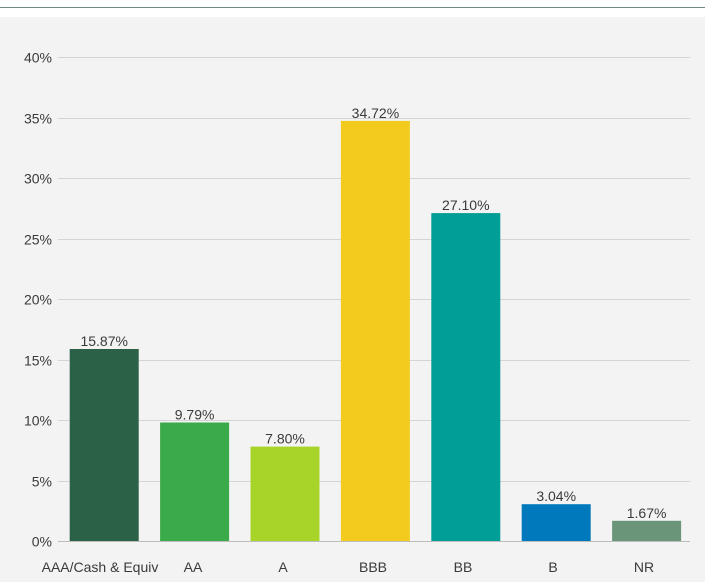 This screenshot has width=705, height=582. What do you see at coordinates (195, 415) in the screenshot?
I see `data-label: 9.79%` at bounding box center [195, 415].